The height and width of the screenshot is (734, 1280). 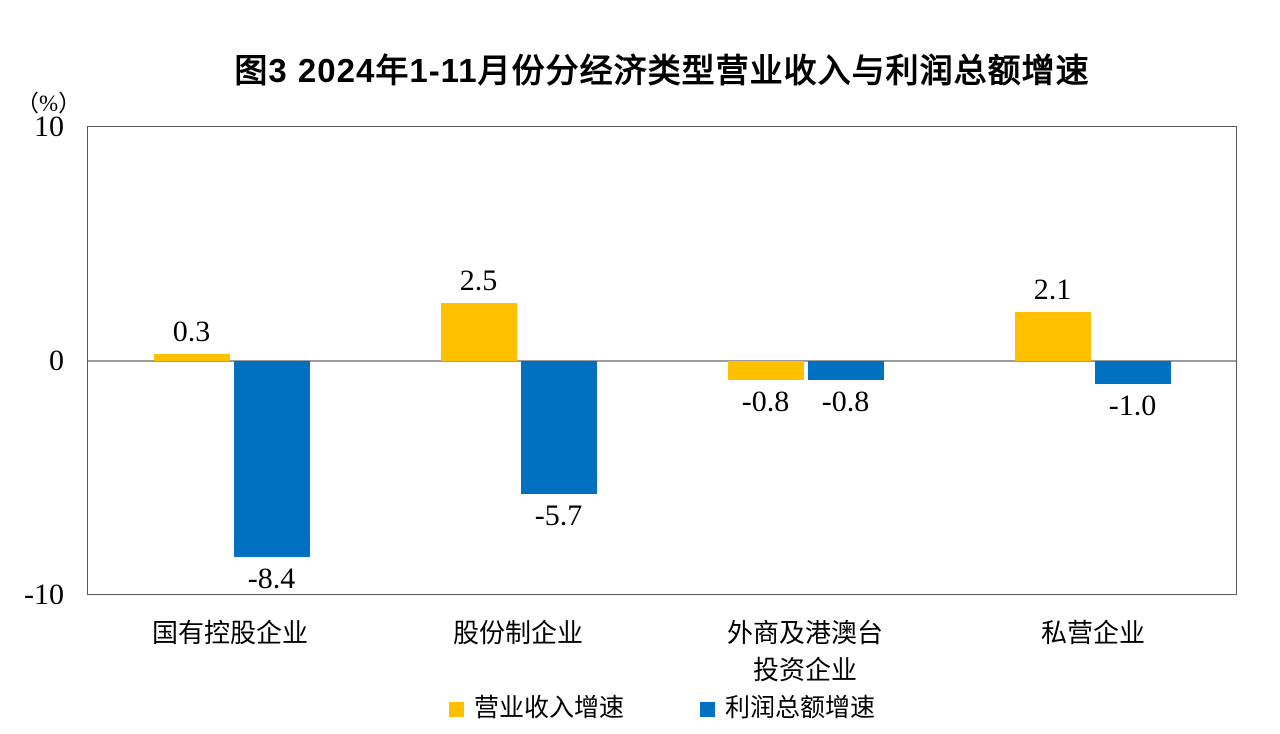 I want to click on y-tick-neg-10: -10, so click(x=44, y=594).